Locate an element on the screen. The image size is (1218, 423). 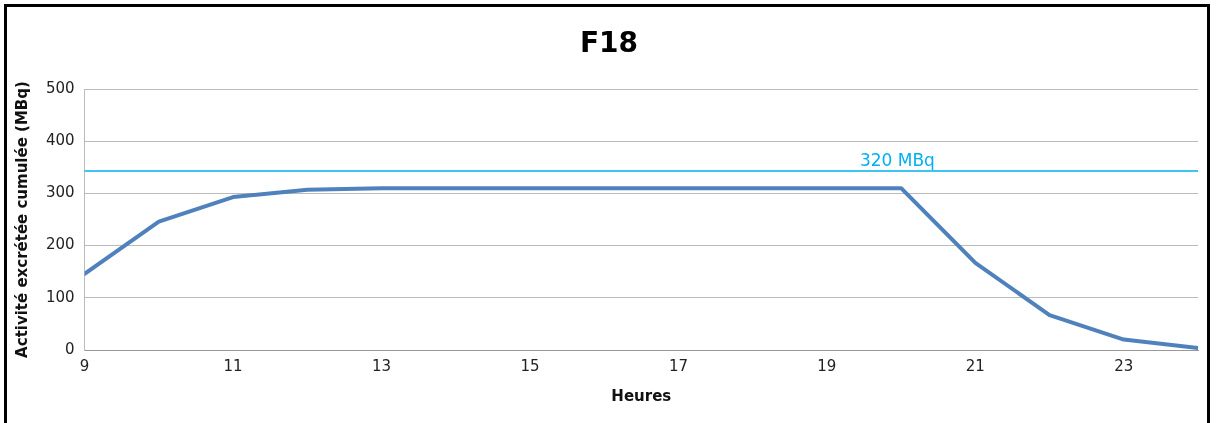
chart-title: F18 is located at coordinates (609, 42).